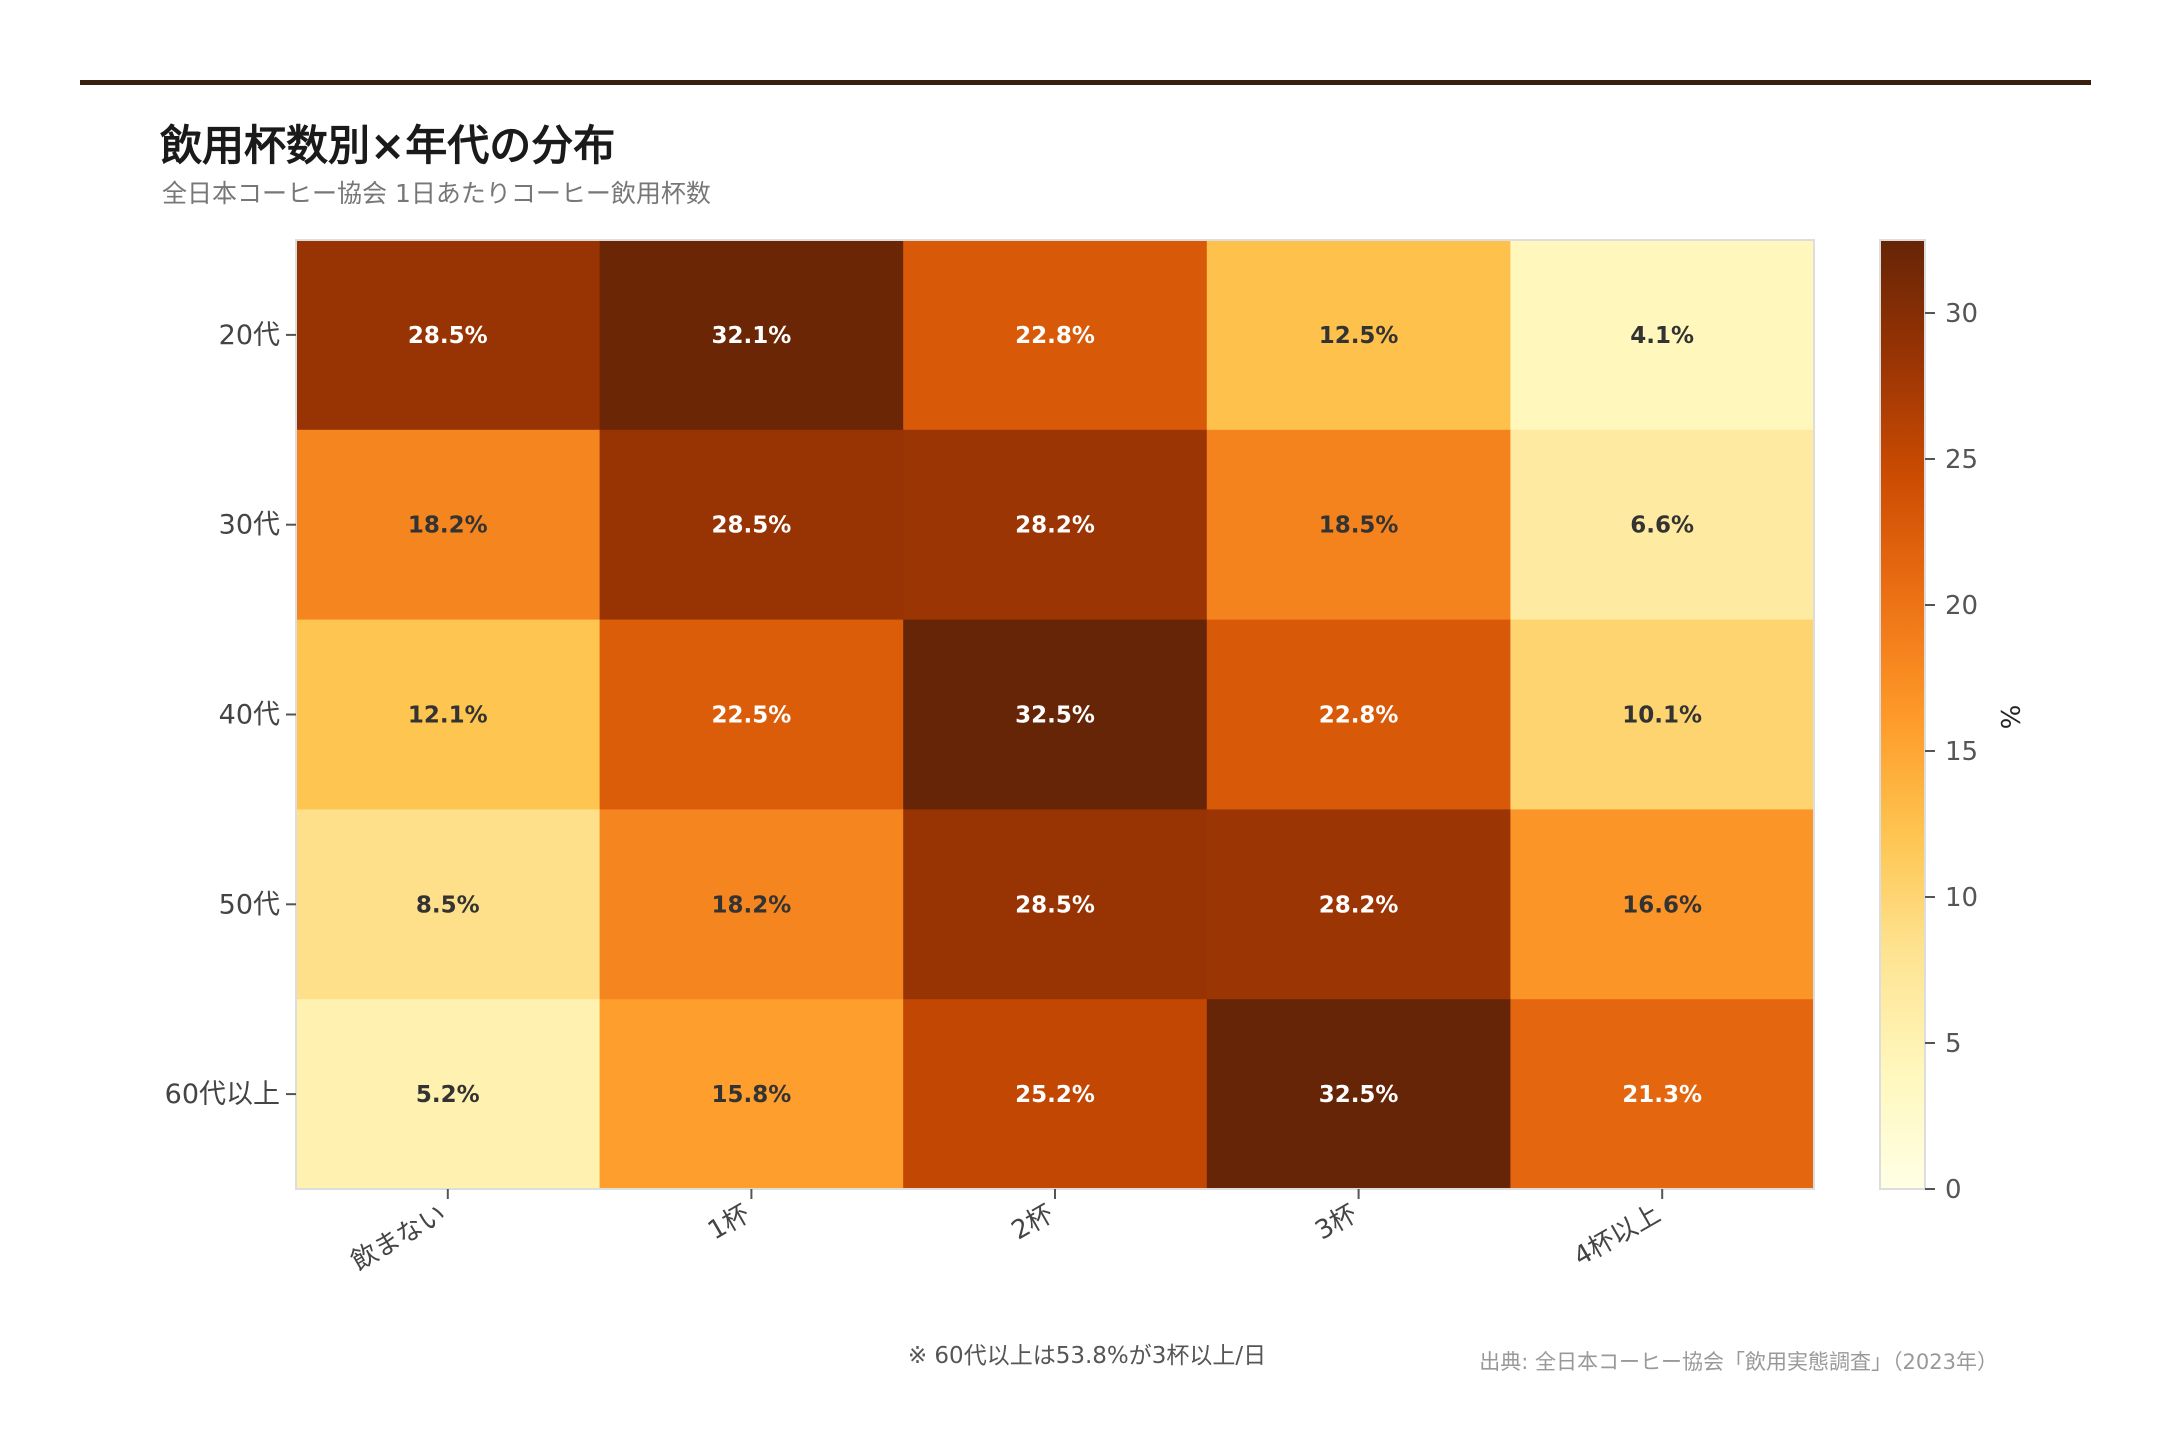 This screenshot has width=2160, height=1445. I want to click on cell-label: 12.5%, so click(1359, 336).